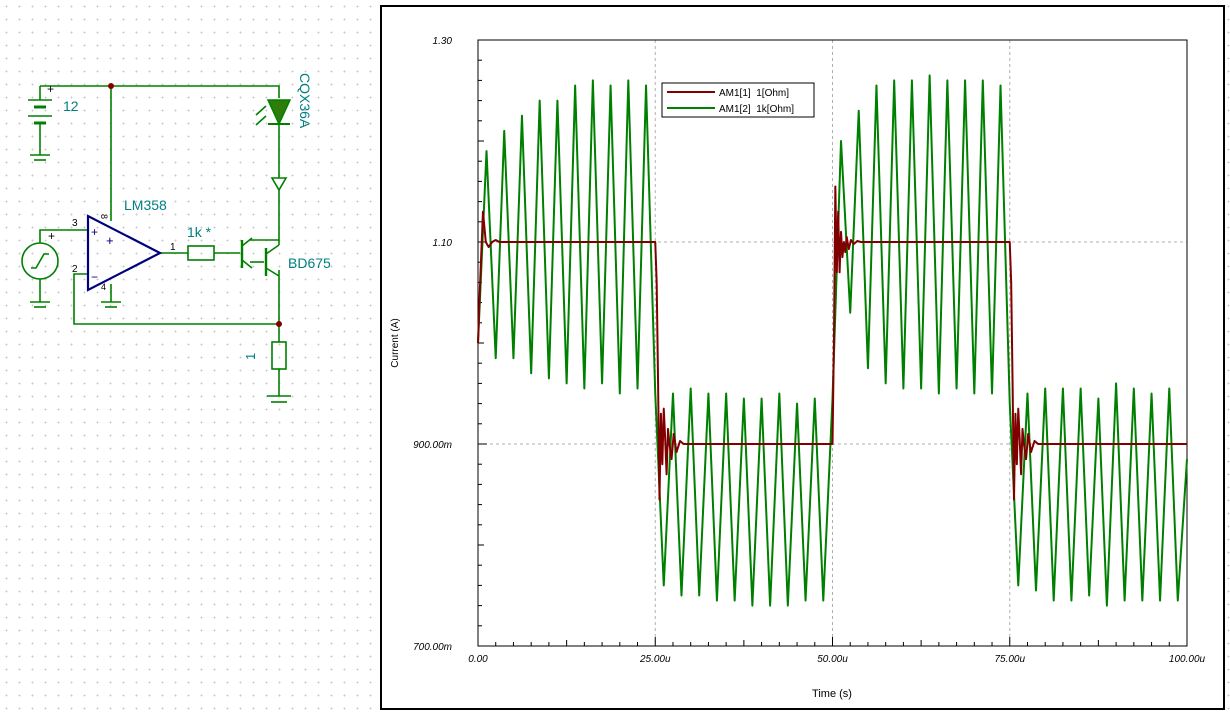  I want to click on x-tick-label: 100.00u, so click(1187, 659).